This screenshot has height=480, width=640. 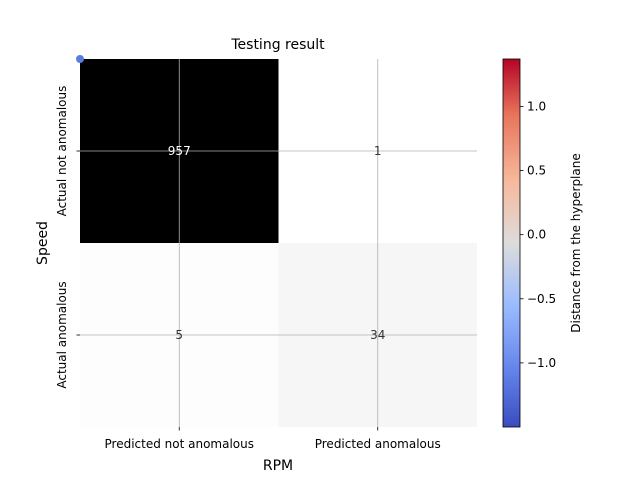 What do you see at coordinates (62, 334) in the screenshot?
I see `y-tick-label: Actual anomalous` at bounding box center [62, 334].